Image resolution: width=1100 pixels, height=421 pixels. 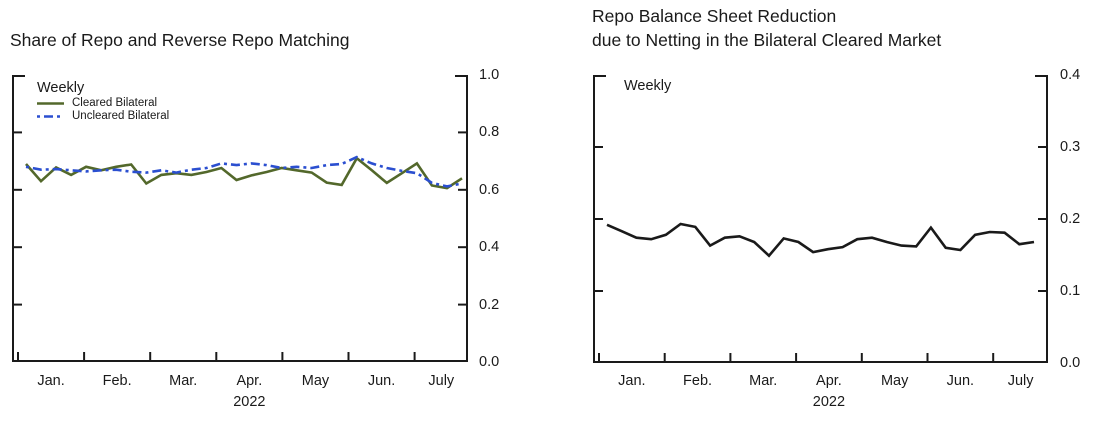 What do you see at coordinates (50, 116) in the screenshot?
I see `uncleared-bilateral-line-swatch` at bounding box center [50, 116].